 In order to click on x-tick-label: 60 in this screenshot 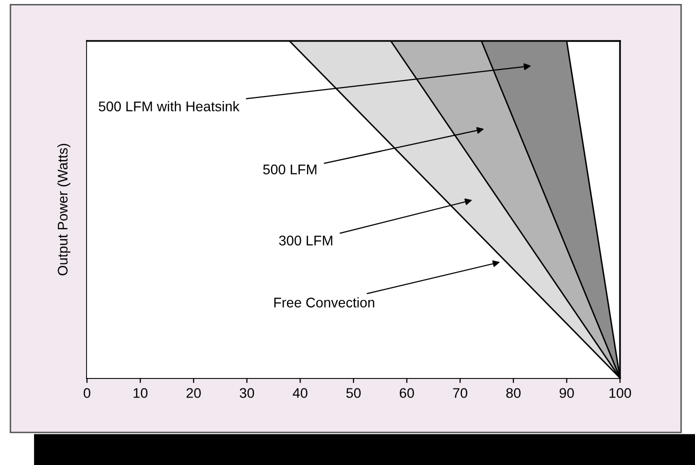, I will do `click(407, 393)`.